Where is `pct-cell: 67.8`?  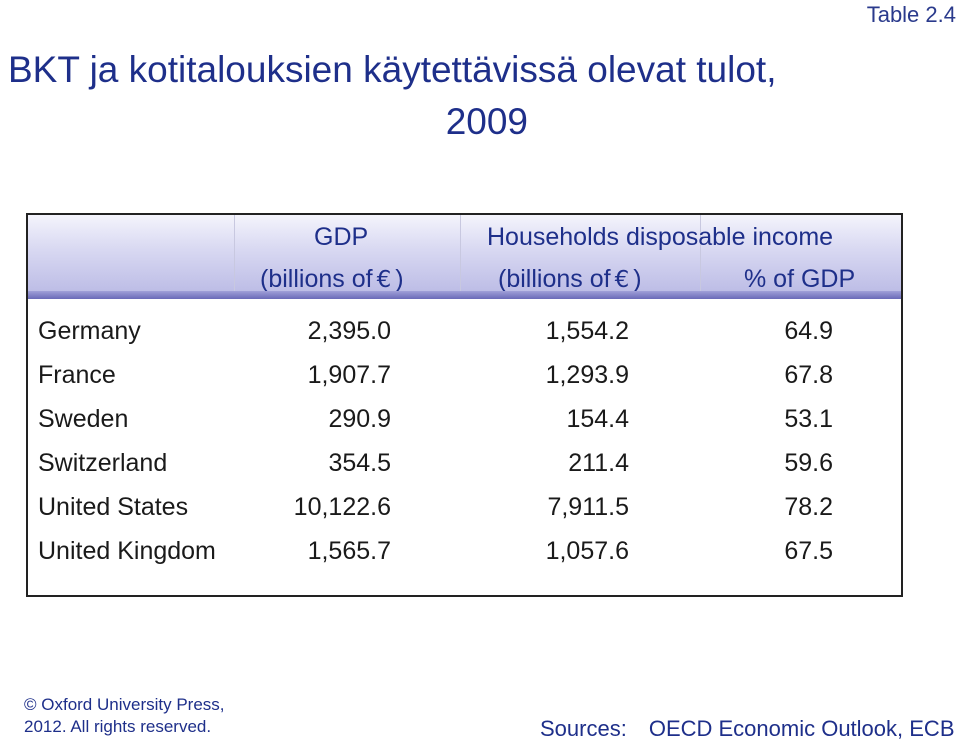 pct-cell: 67.8 is located at coordinates (808, 375).